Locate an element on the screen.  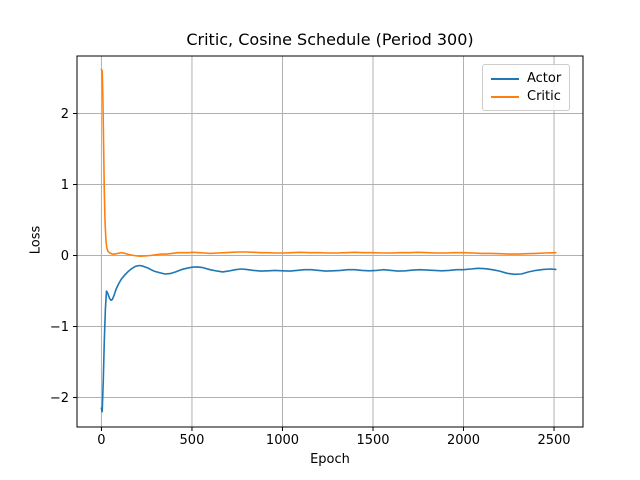
chart-title: Critic, Cosine Schedule (Period 300) is located at coordinates (330, 39).